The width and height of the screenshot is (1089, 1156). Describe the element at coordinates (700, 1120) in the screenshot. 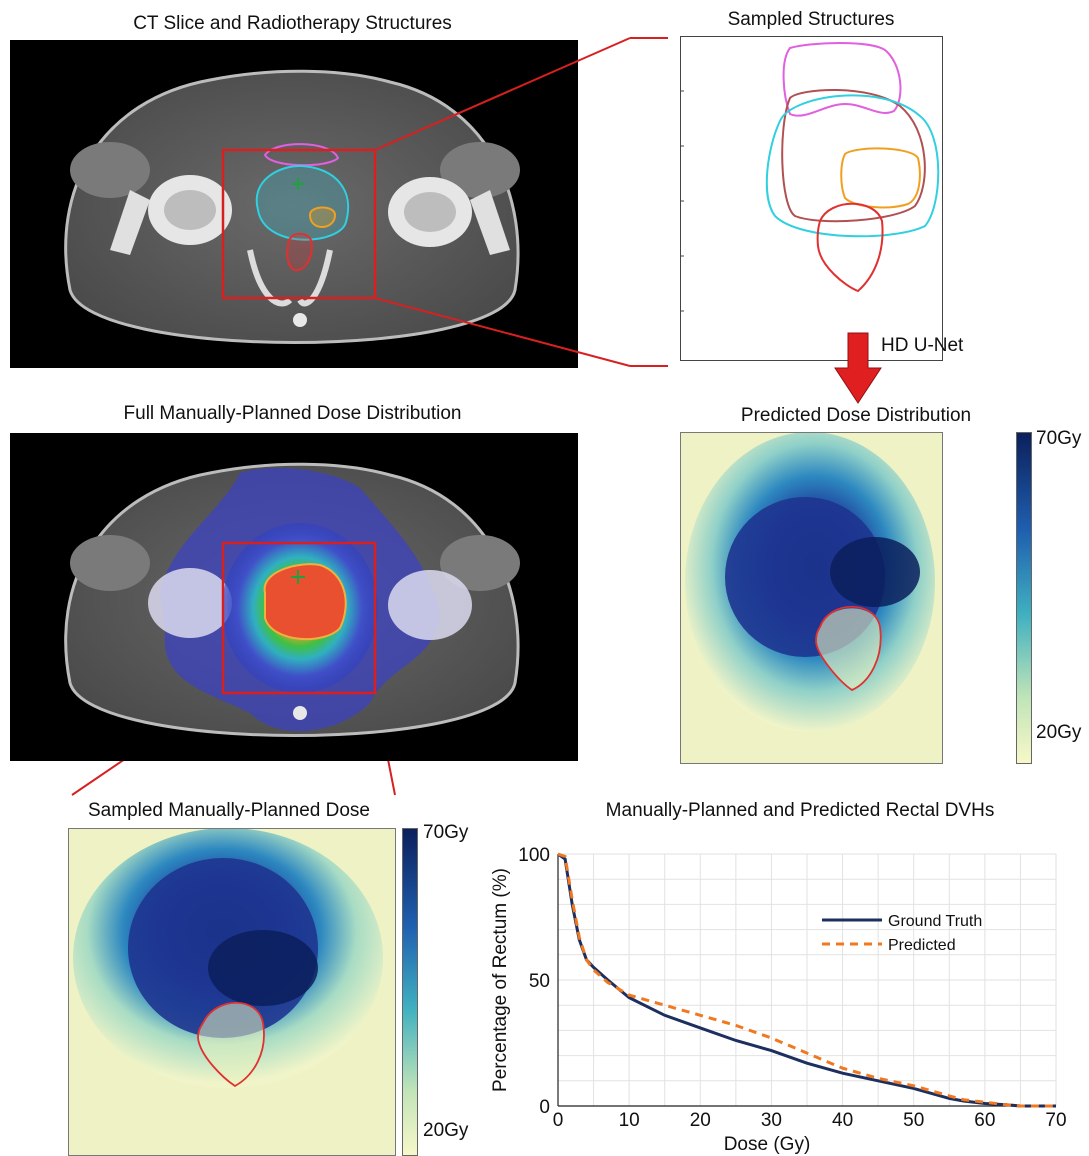

I see `x-tick-label: 20` at that location.